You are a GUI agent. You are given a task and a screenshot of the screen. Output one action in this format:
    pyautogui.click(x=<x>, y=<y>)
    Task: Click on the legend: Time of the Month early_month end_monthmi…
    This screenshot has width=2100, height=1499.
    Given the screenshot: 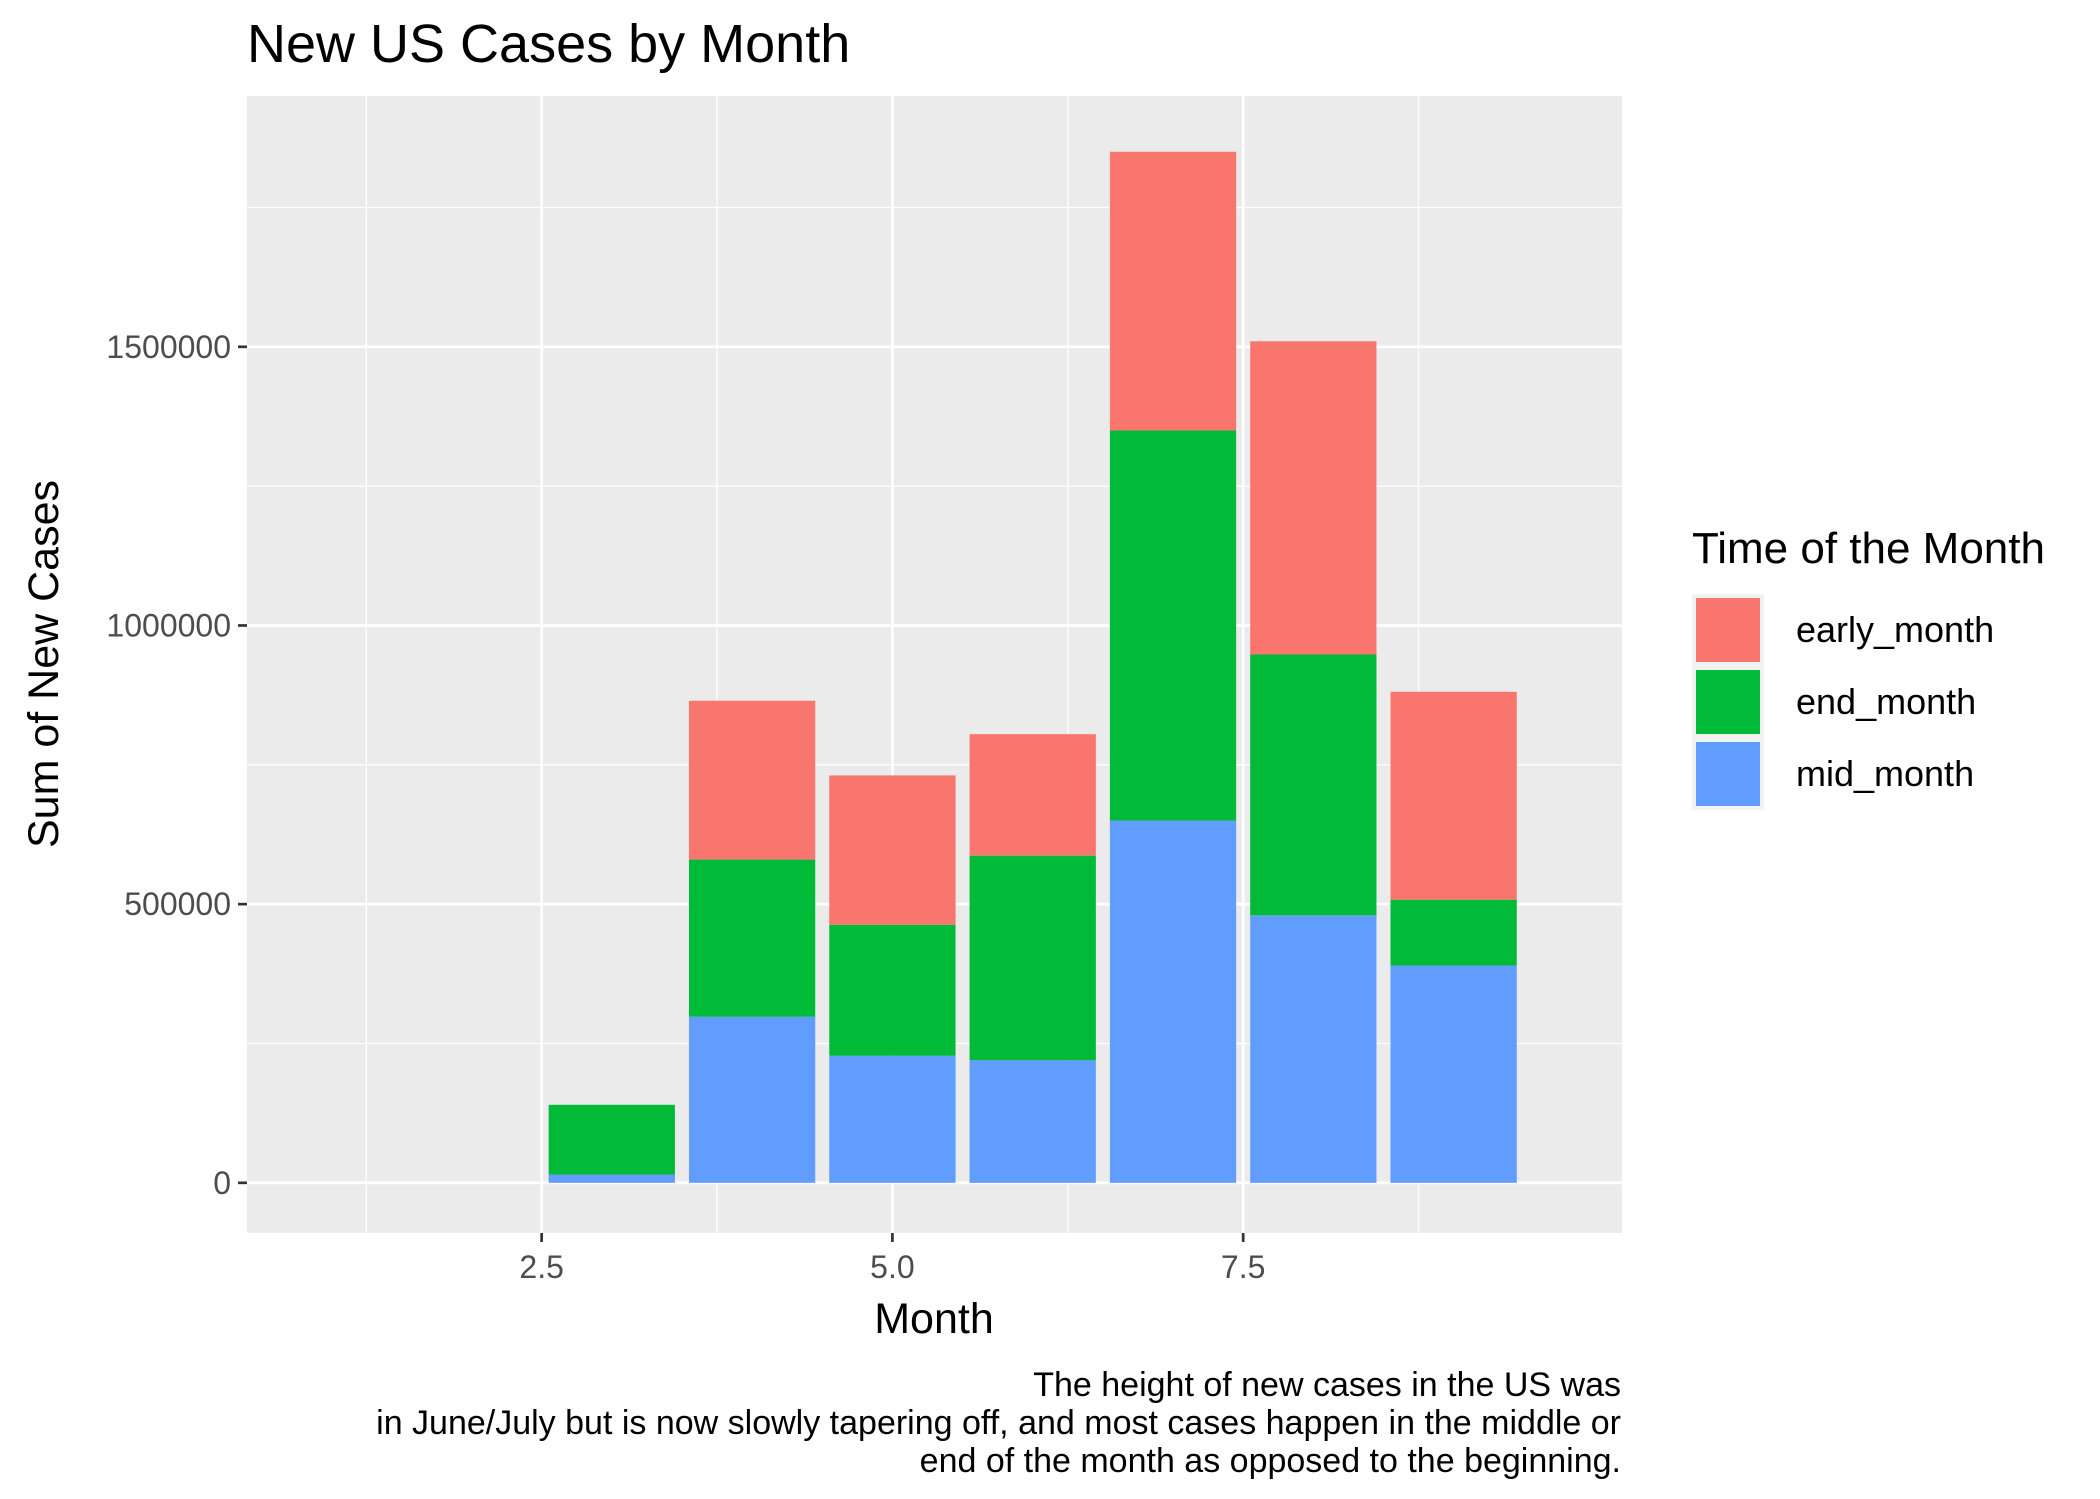 What is the action you would take?
    pyautogui.click(x=1868, y=667)
    